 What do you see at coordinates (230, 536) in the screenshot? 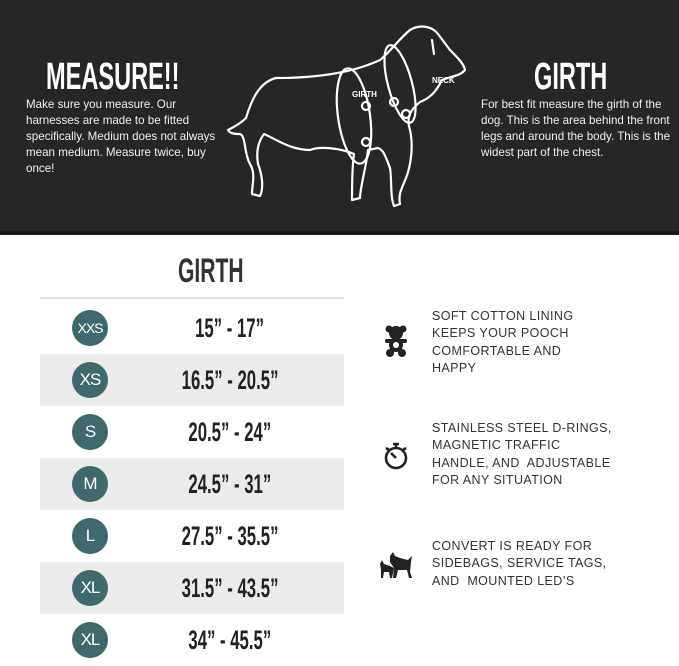
I see `girth-range: 27.5” - 35.5”` at bounding box center [230, 536].